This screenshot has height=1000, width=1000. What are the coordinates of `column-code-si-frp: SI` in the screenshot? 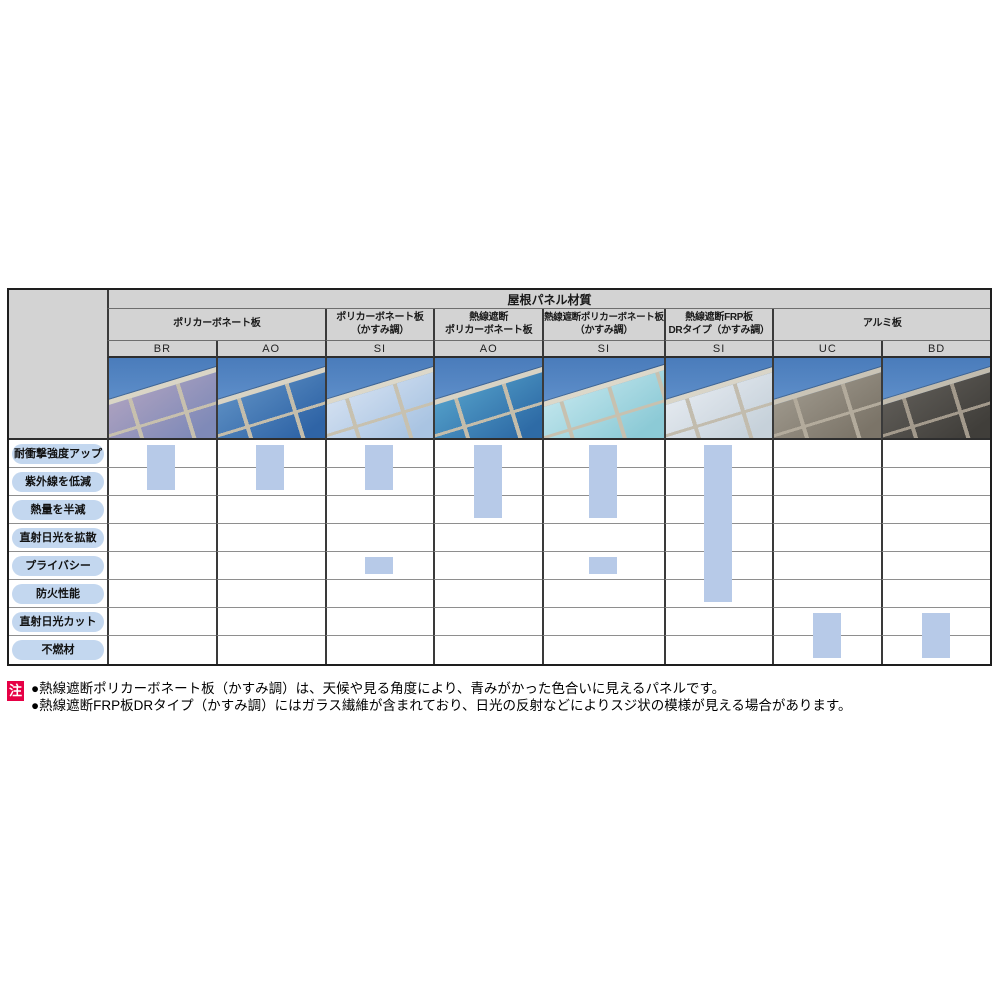 It's located at (718, 349).